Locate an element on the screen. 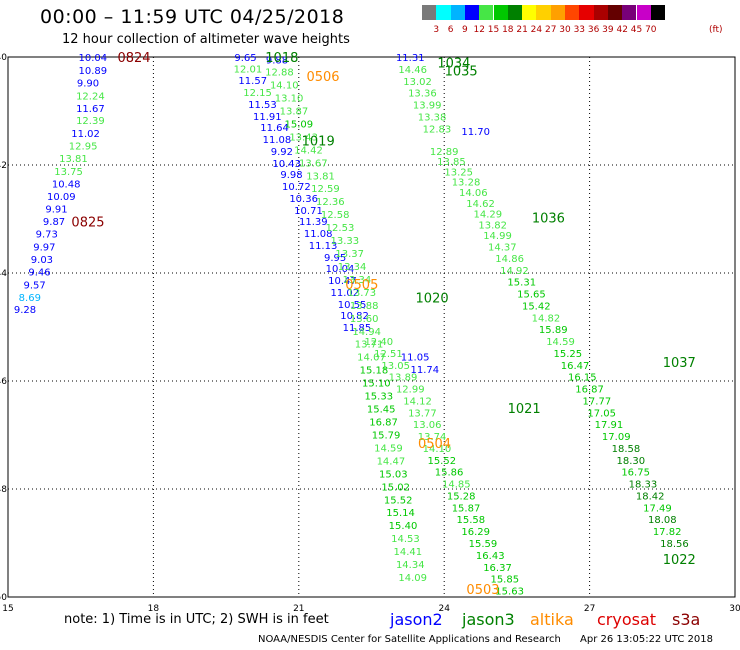 The height and width of the screenshot is (650, 740). wave-height-label: 13.37 is located at coordinates (349, 254).